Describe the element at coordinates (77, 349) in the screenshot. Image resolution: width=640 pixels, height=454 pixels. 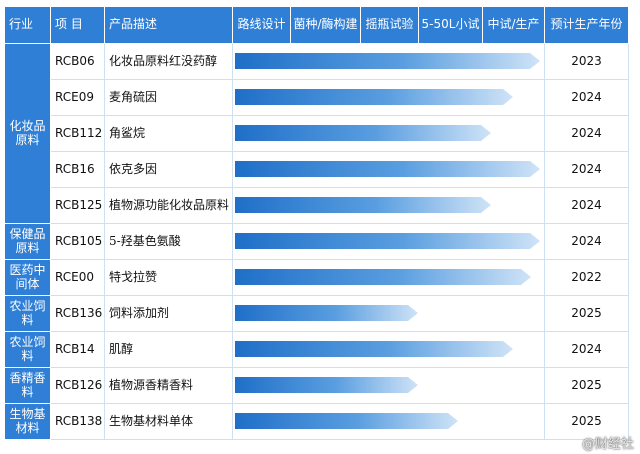
I see `project-code: RCB14` at that location.